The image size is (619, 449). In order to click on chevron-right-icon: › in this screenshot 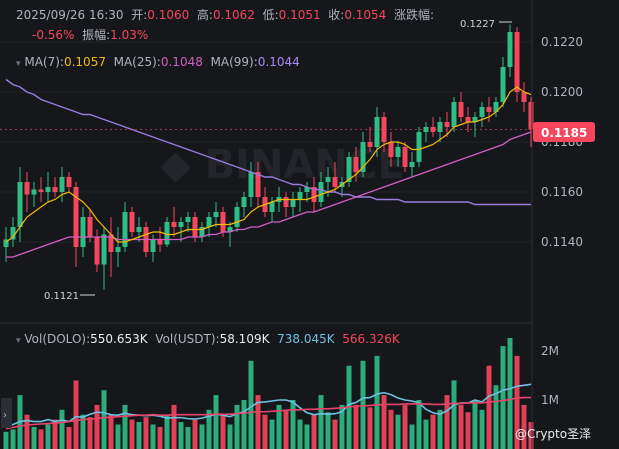, I will do `click(5, 415)`.